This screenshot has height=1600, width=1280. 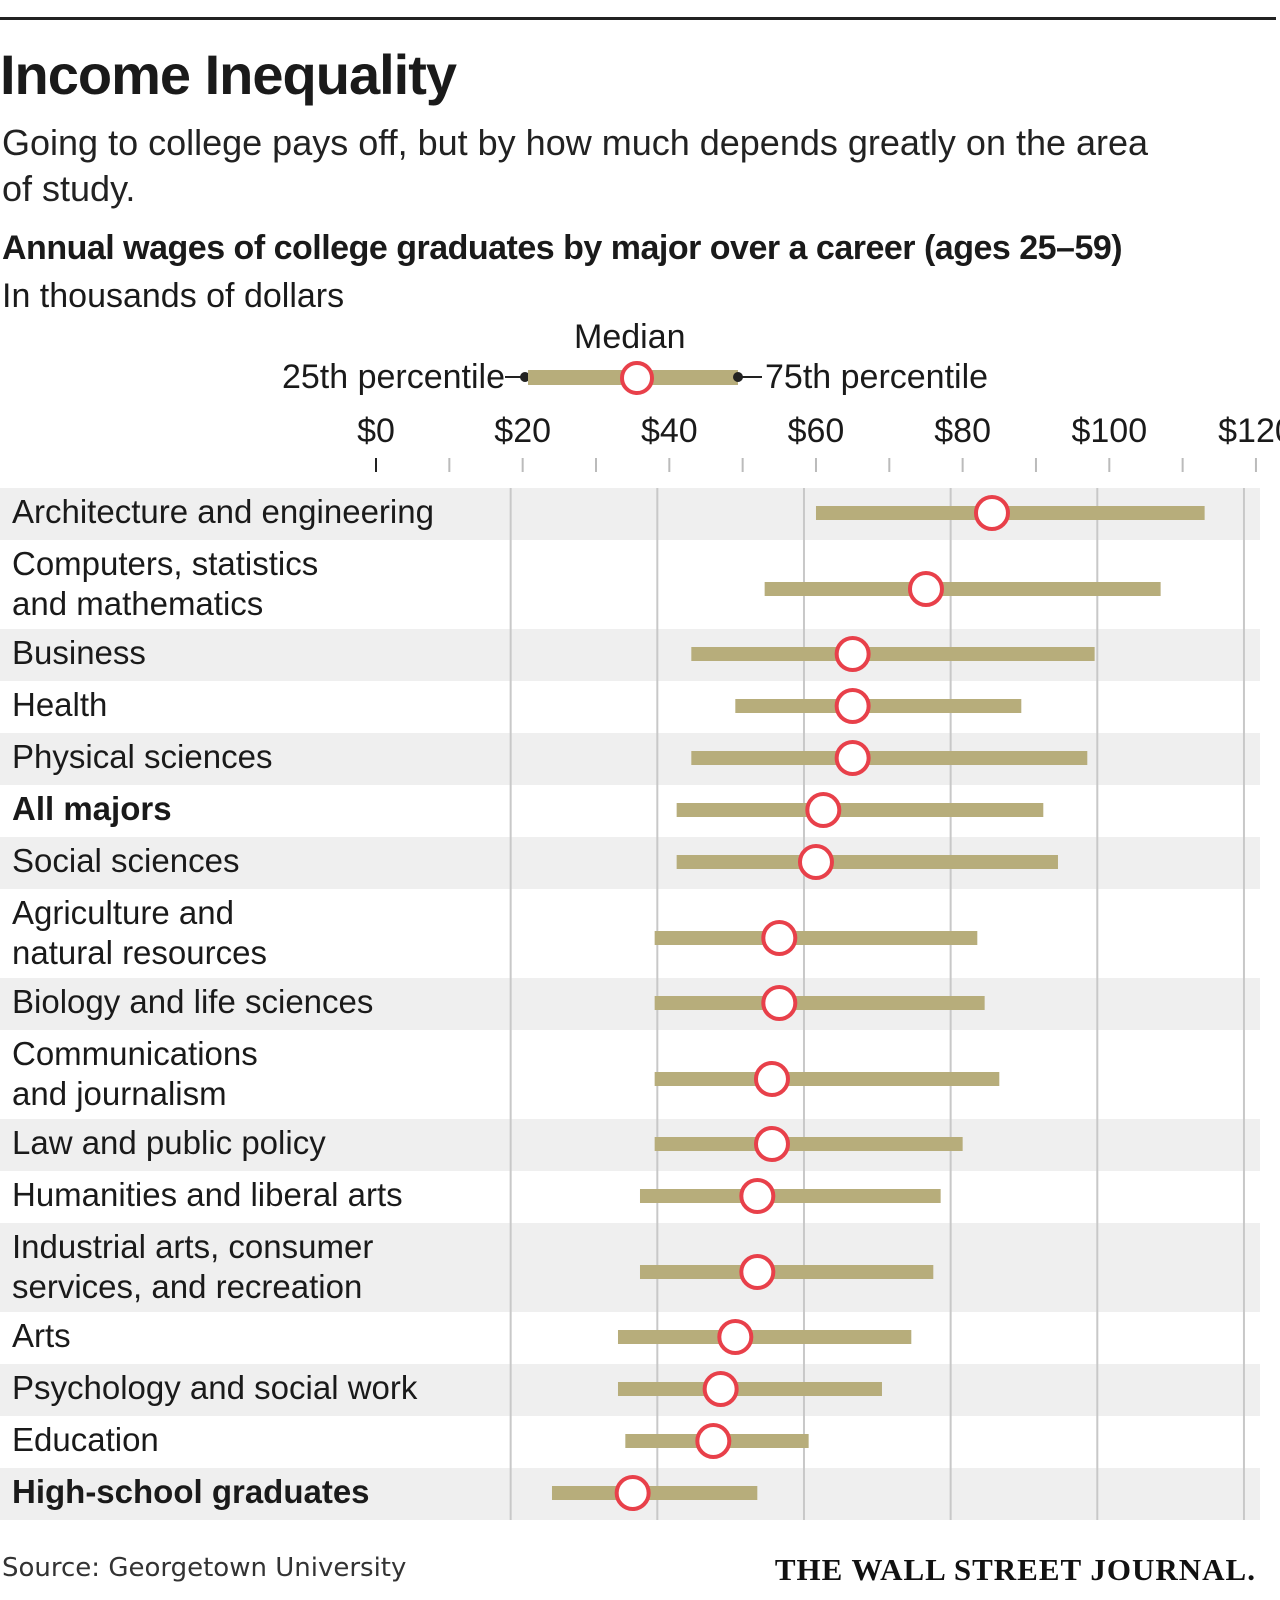 I want to click on row-label: Education, so click(x=85, y=1440).